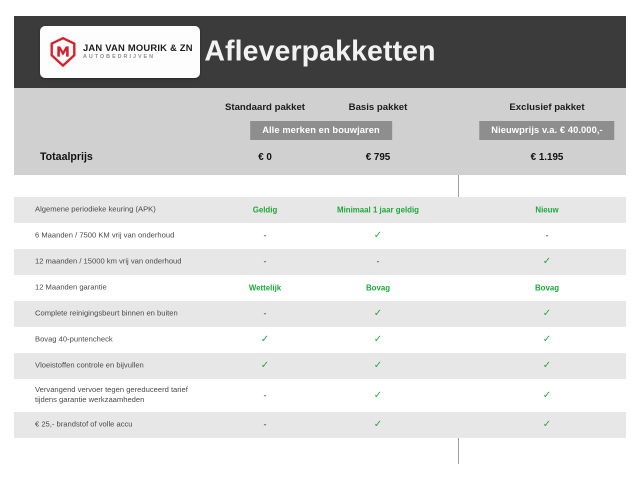  What do you see at coordinates (84, 424) in the screenshot?
I see `row-label: € 25,- brandstof of volle accu` at bounding box center [84, 424].